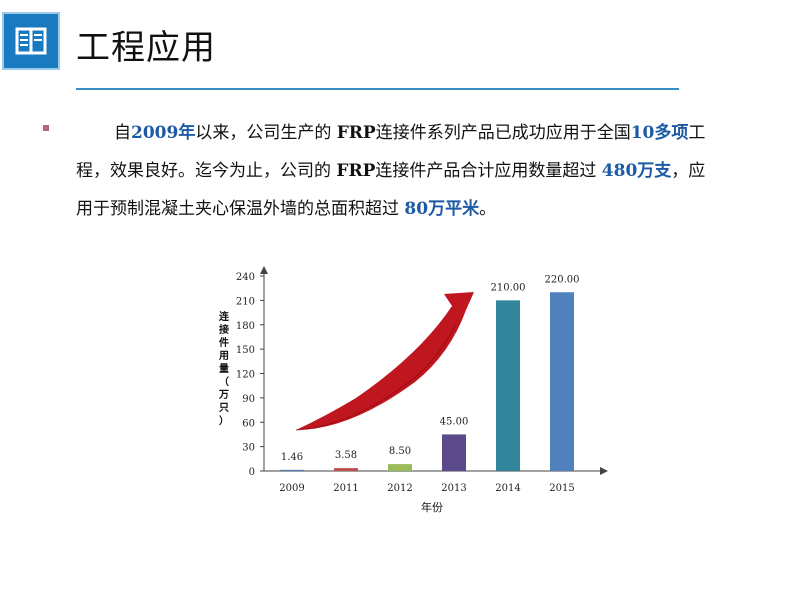  I want to click on logo, so click(31, 41).